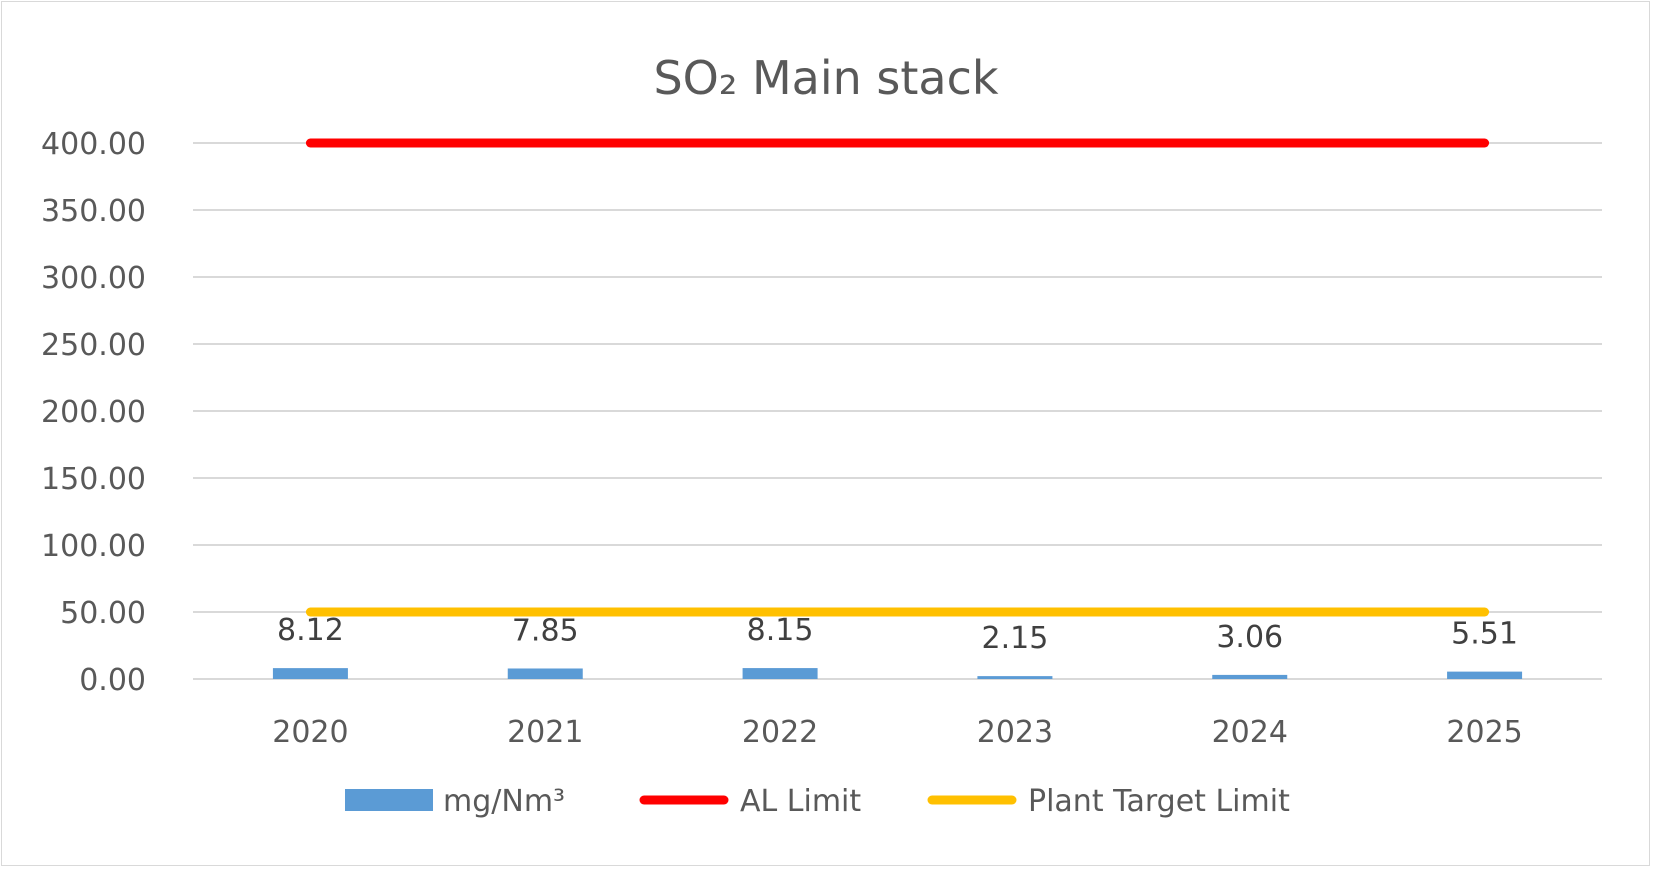 The height and width of the screenshot is (869, 1653). Describe the element at coordinates (310, 630) in the screenshot. I see `data-label-2020: 8.12` at that location.